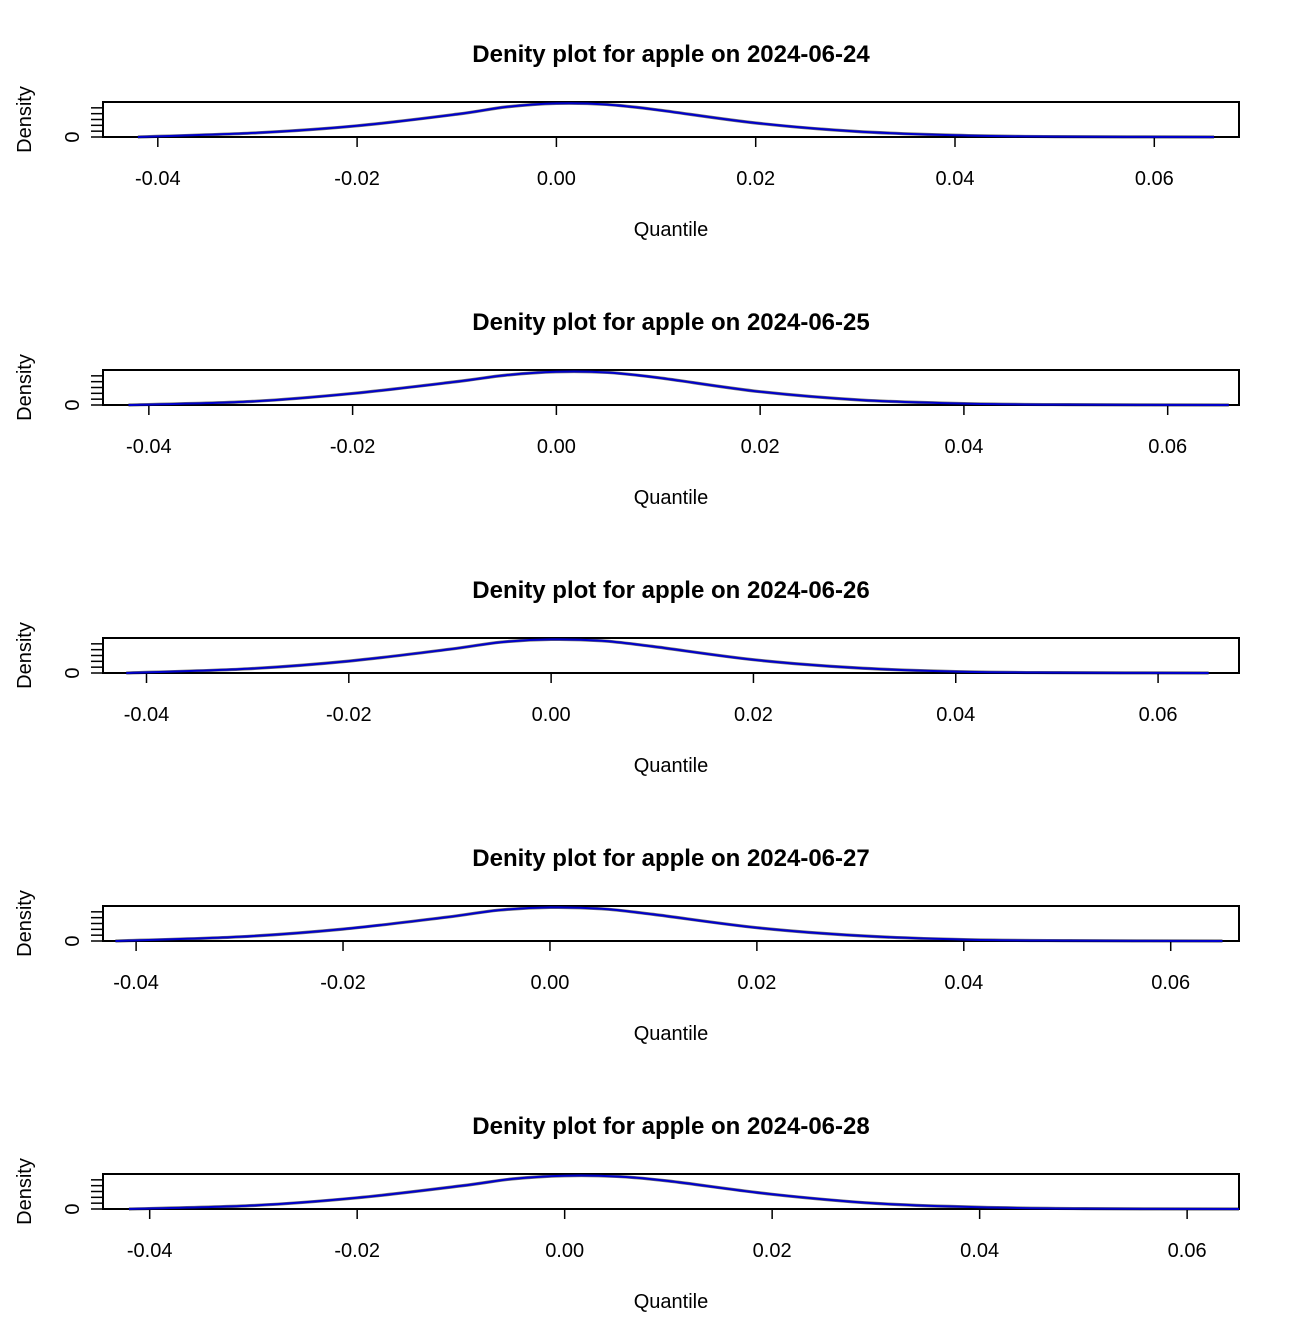 The height and width of the screenshot is (1340, 1294). Describe the element at coordinates (670, 1126) in the screenshot. I see `panel-title: Denity plot for apple on 2024-06-28` at that location.